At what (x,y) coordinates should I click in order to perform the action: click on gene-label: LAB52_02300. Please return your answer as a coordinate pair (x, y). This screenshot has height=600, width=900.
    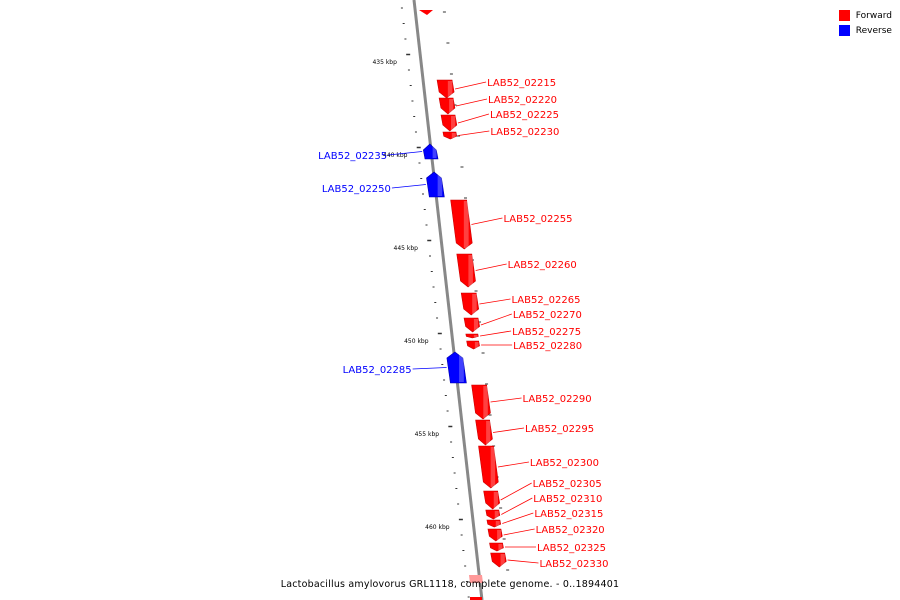
    Looking at the image, I should click on (564, 463).